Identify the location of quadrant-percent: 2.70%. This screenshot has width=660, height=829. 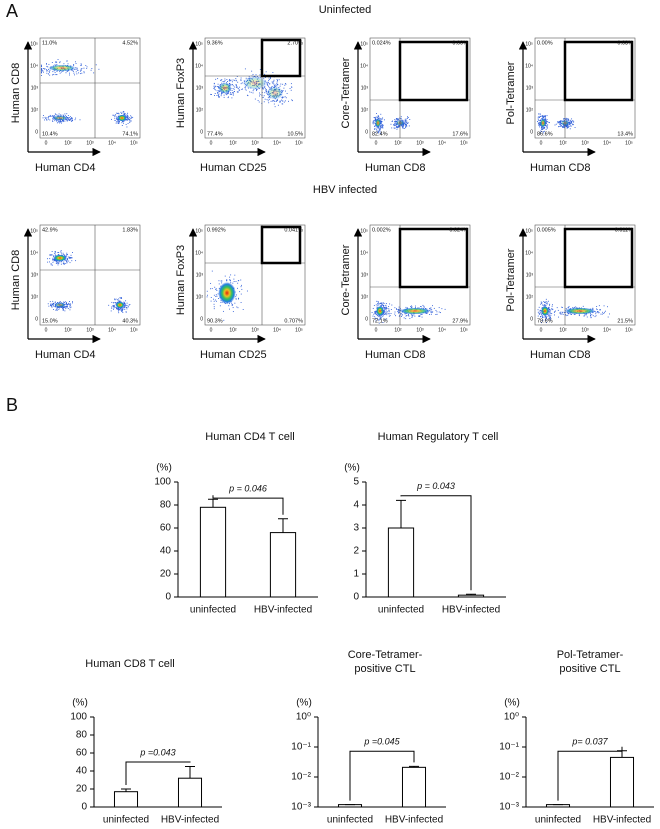
(295, 43).